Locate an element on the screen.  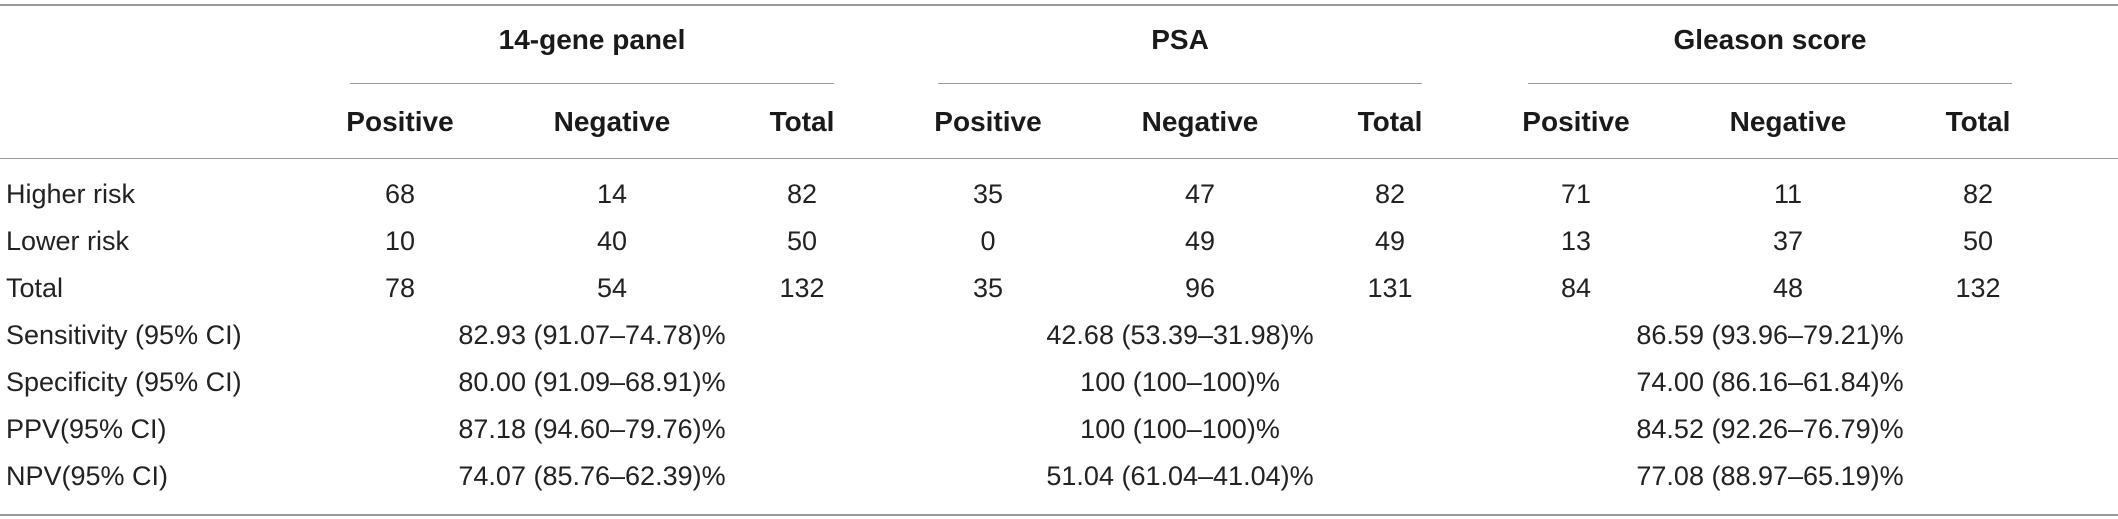
group-underline-gleason is located at coordinates (1770, 83).